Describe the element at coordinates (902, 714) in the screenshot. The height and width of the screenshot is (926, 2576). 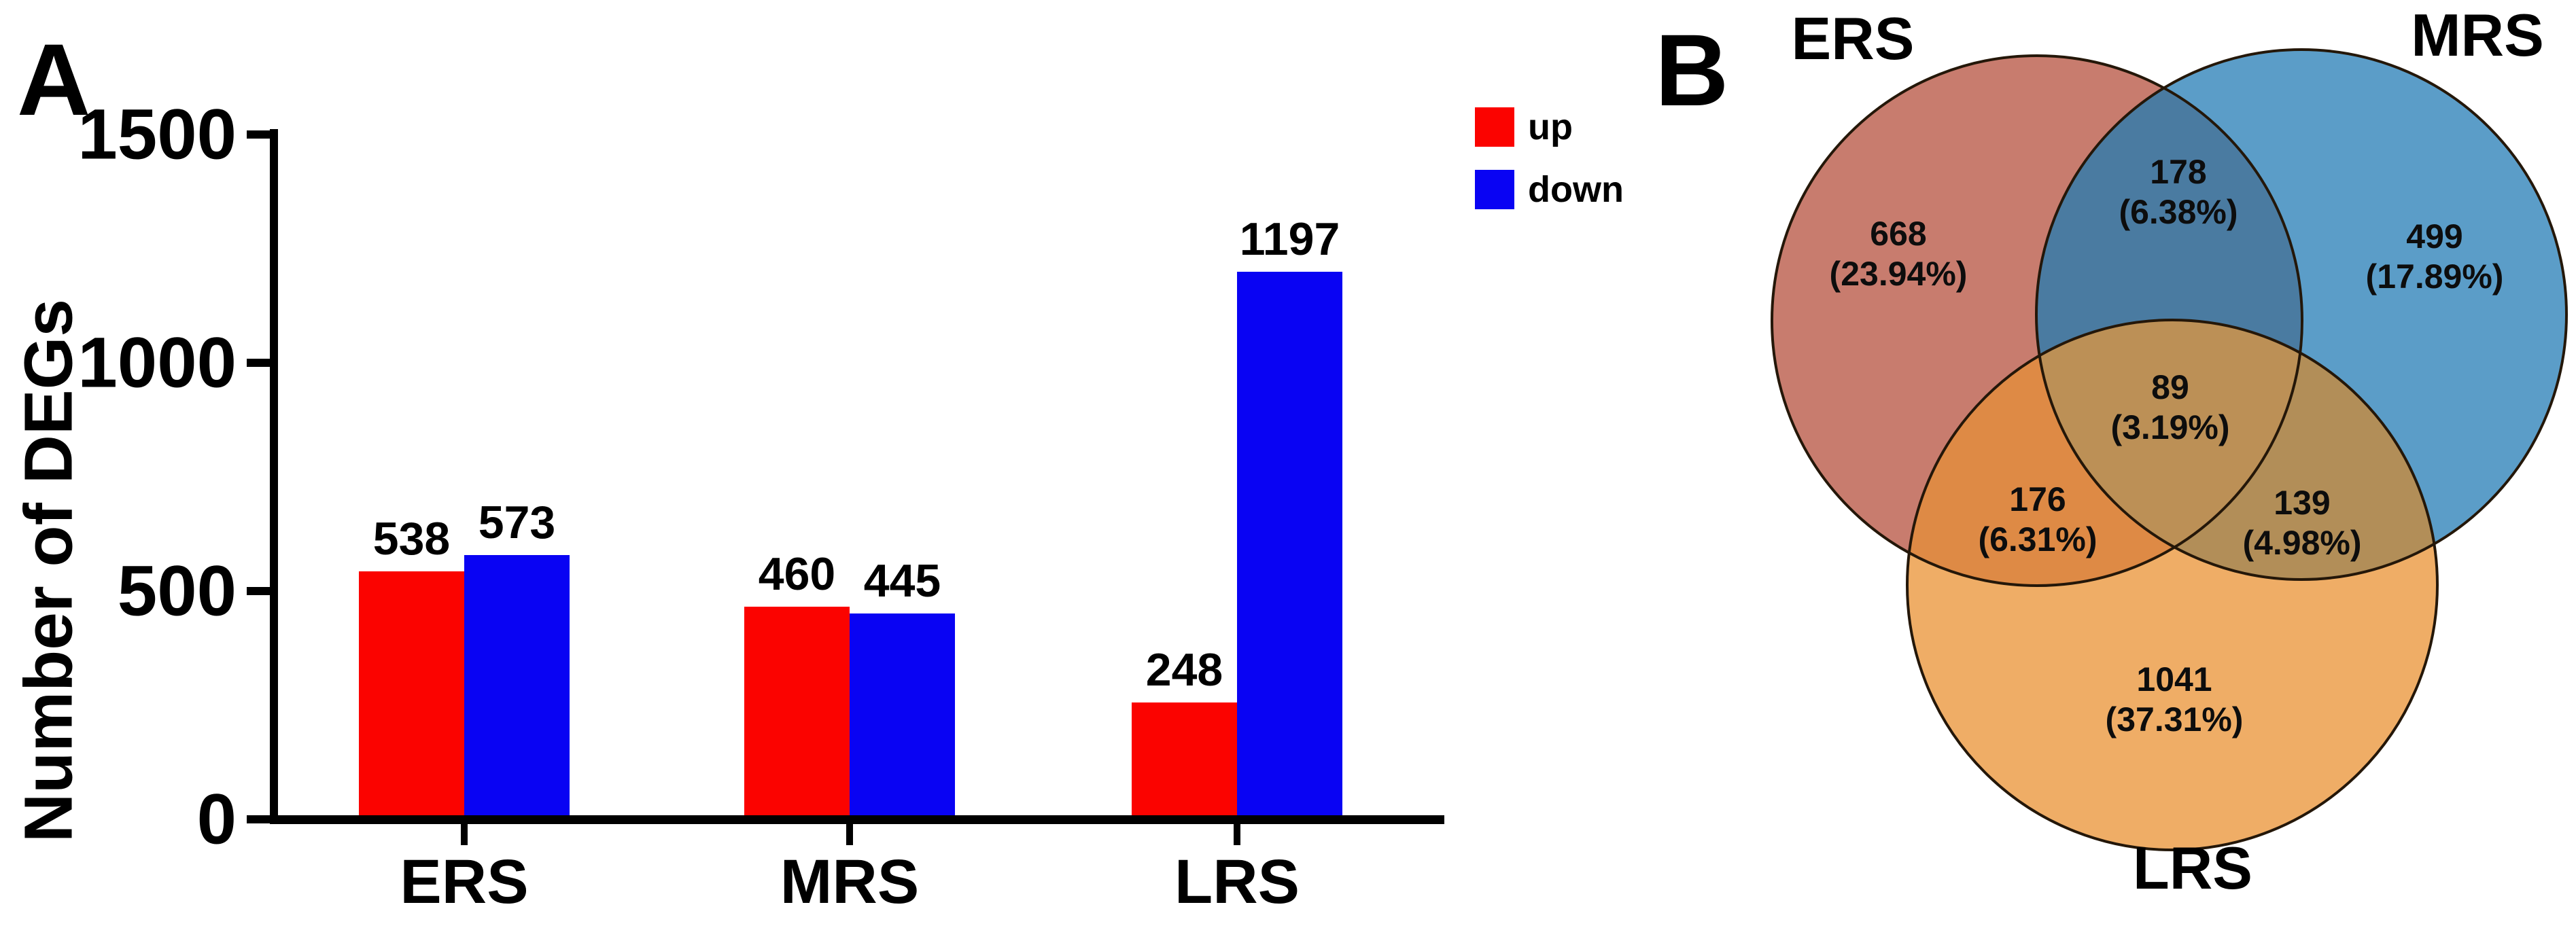
I see `bar-rect-mrs-down` at that location.